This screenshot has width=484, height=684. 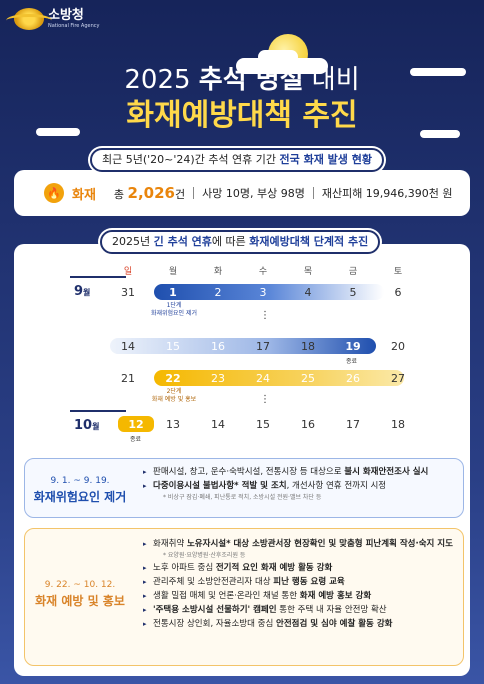 I want to click on day-cell: 21, so click(x=128, y=378).